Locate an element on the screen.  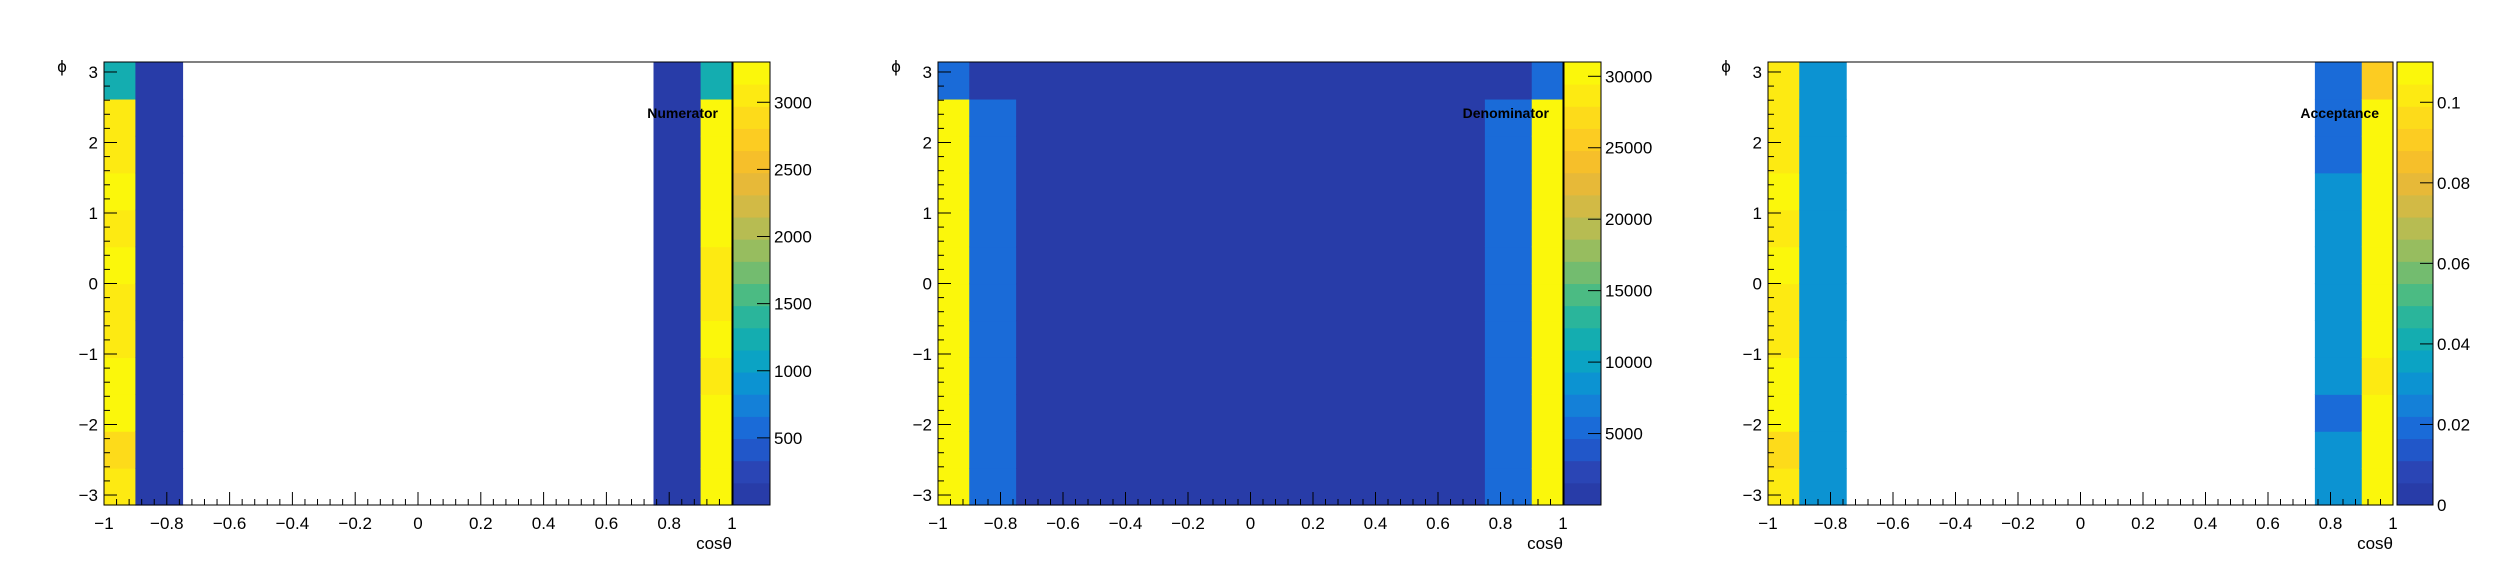
x-tick-label: −0.8 is located at coordinates (1001, 523).